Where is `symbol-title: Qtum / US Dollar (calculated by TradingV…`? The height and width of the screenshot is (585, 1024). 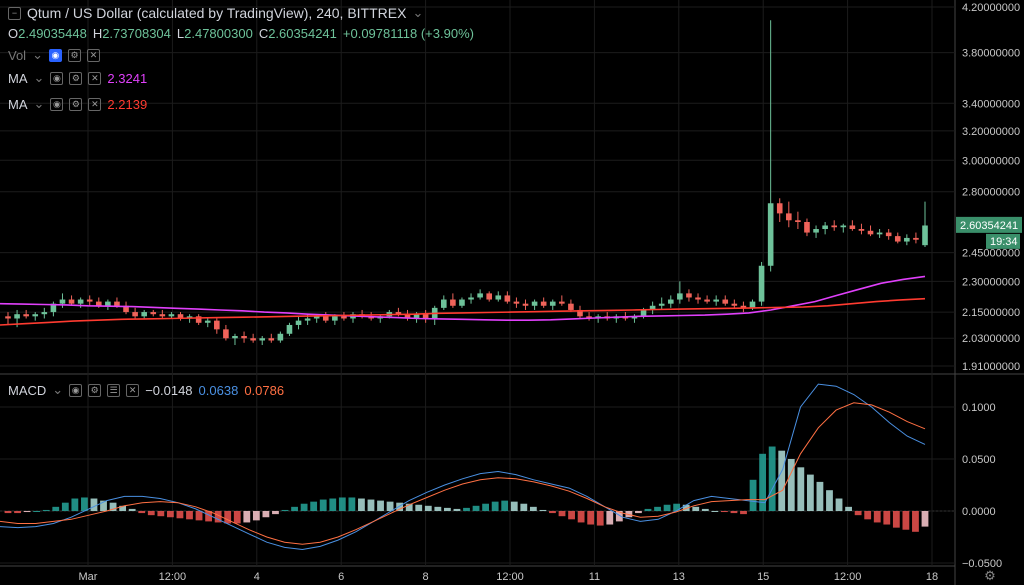
symbol-title: Qtum / US Dollar (calculated by TradingV… is located at coordinates (217, 13).